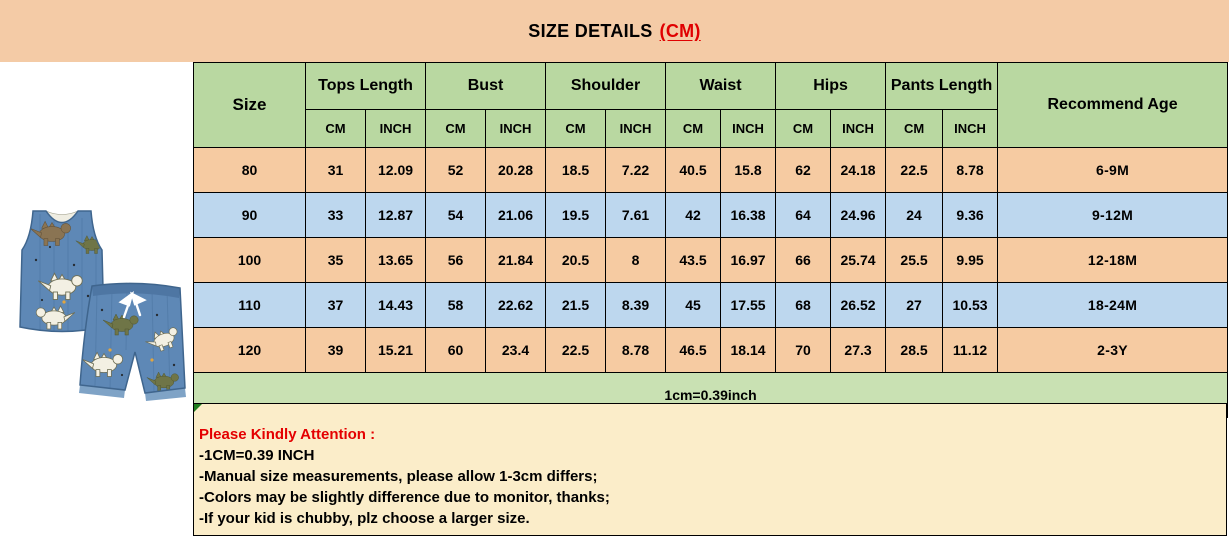 This screenshot has width=1229, height=543. Describe the element at coordinates (1113, 170) in the screenshot. I see `recommend-age-value: 6-9M` at that location.